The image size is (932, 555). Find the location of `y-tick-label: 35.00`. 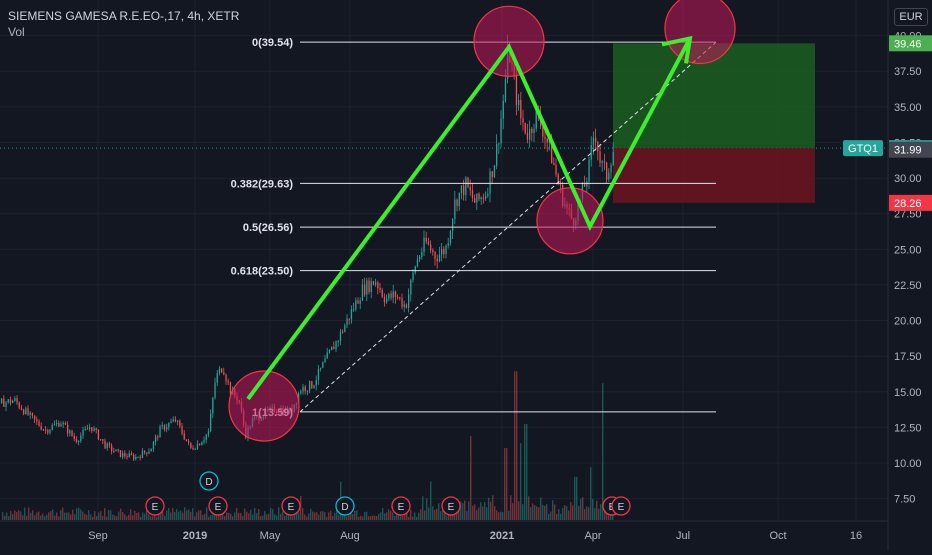

y-tick-label: 35.00 is located at coordinates (908, 108).